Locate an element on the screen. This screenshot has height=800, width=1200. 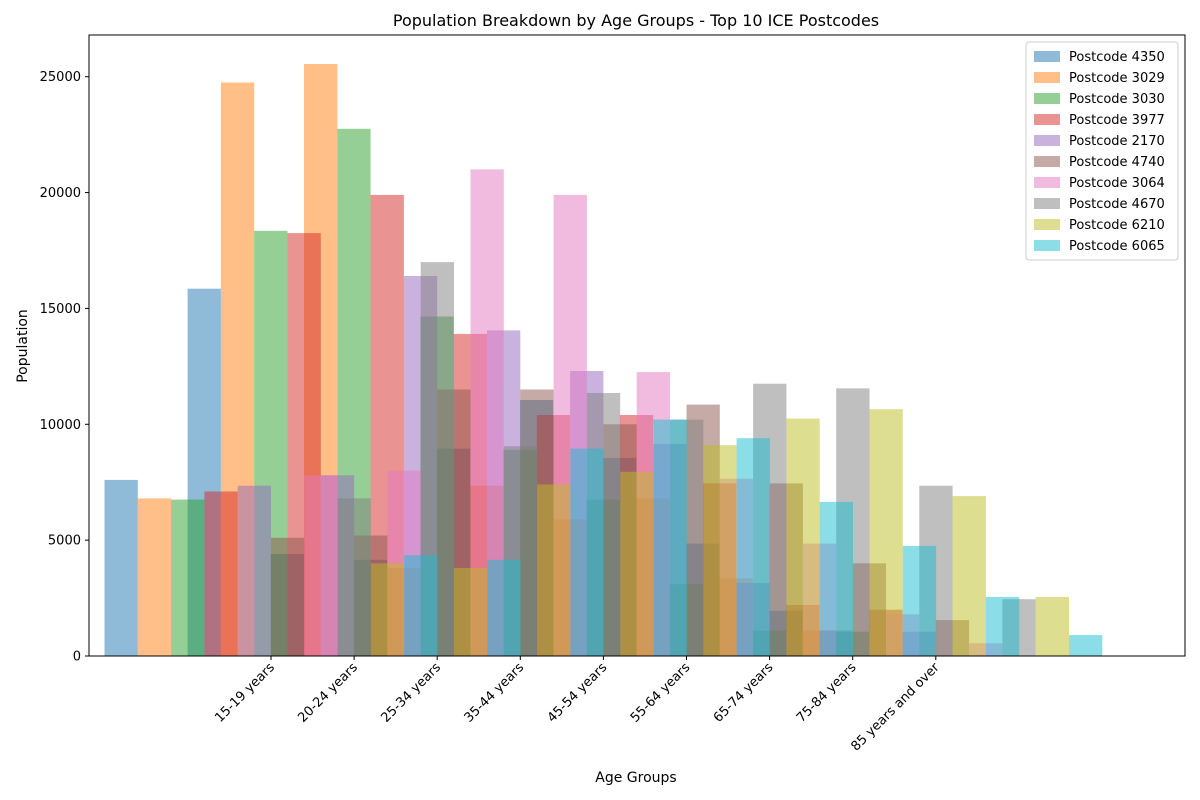
legend-label: Postcode 6065 is located at coordinates (1117, 246).